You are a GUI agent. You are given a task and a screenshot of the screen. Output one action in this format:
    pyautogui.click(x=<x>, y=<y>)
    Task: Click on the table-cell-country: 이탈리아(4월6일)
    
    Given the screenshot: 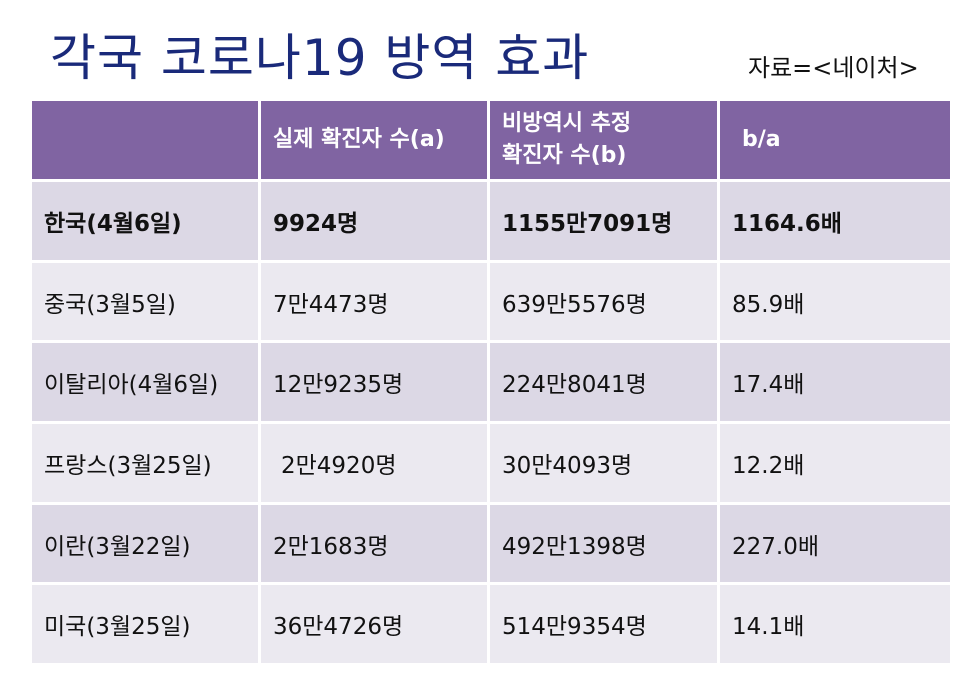 What is the action you would take?
    pyautogui.click(x=146, y=383)
    